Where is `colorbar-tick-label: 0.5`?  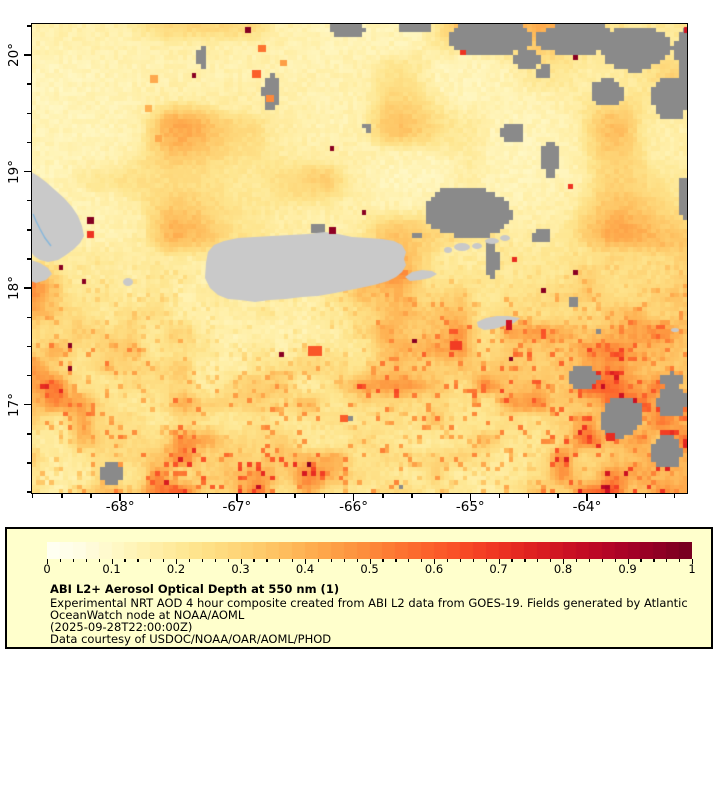
colorbar-tick-label: 0.5 is located at coordinates (369, 569).